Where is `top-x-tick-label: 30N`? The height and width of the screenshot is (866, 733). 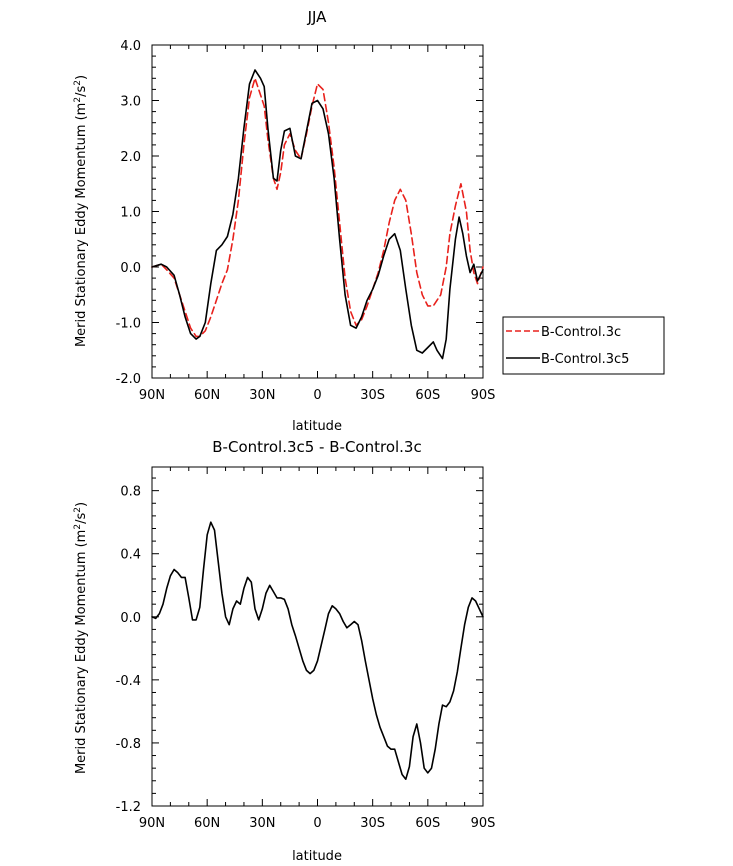
top-x-tick-label: 30N is located at coordinates (262, 395).